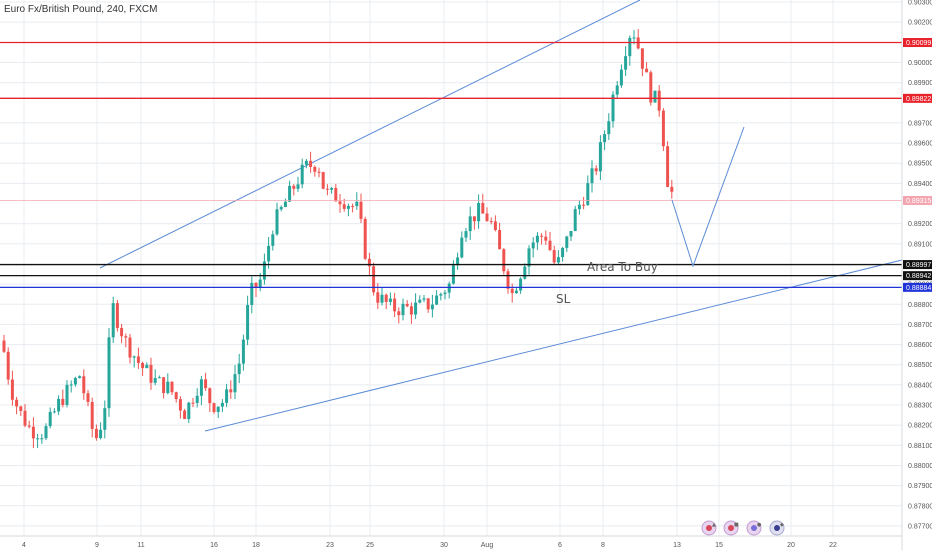 This screenshot has width=932, height=550. What do you see at coordinates (920, 184) in the screenshot?
I see `price-tick-label: 0.89400` at bounding box center [920, 184].